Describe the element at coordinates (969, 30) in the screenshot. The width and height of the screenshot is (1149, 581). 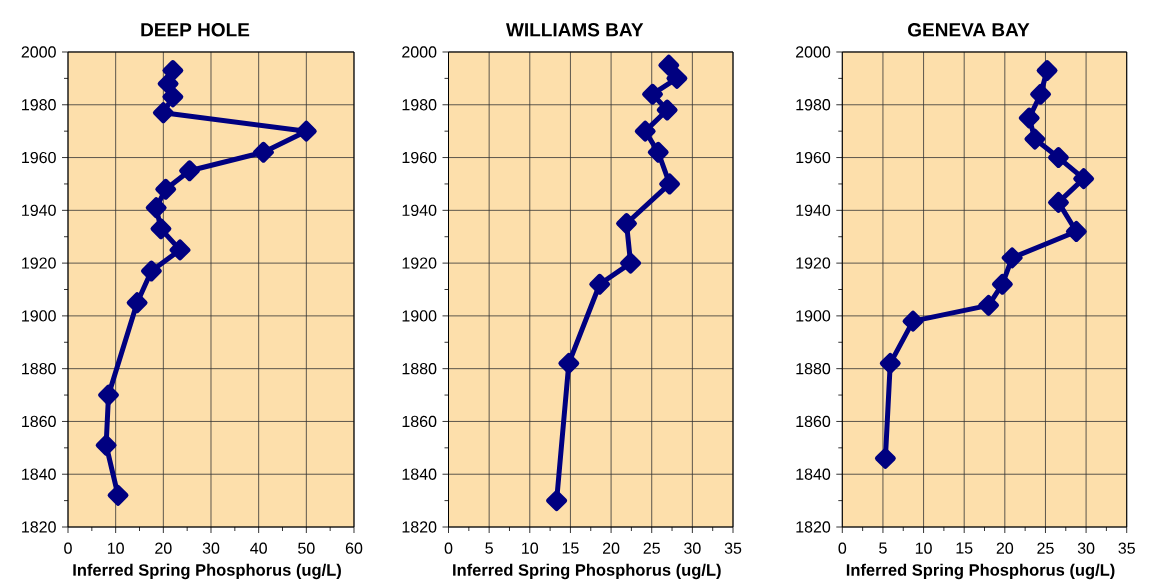
I see `chart-title: GENEVA BAY` at that location.